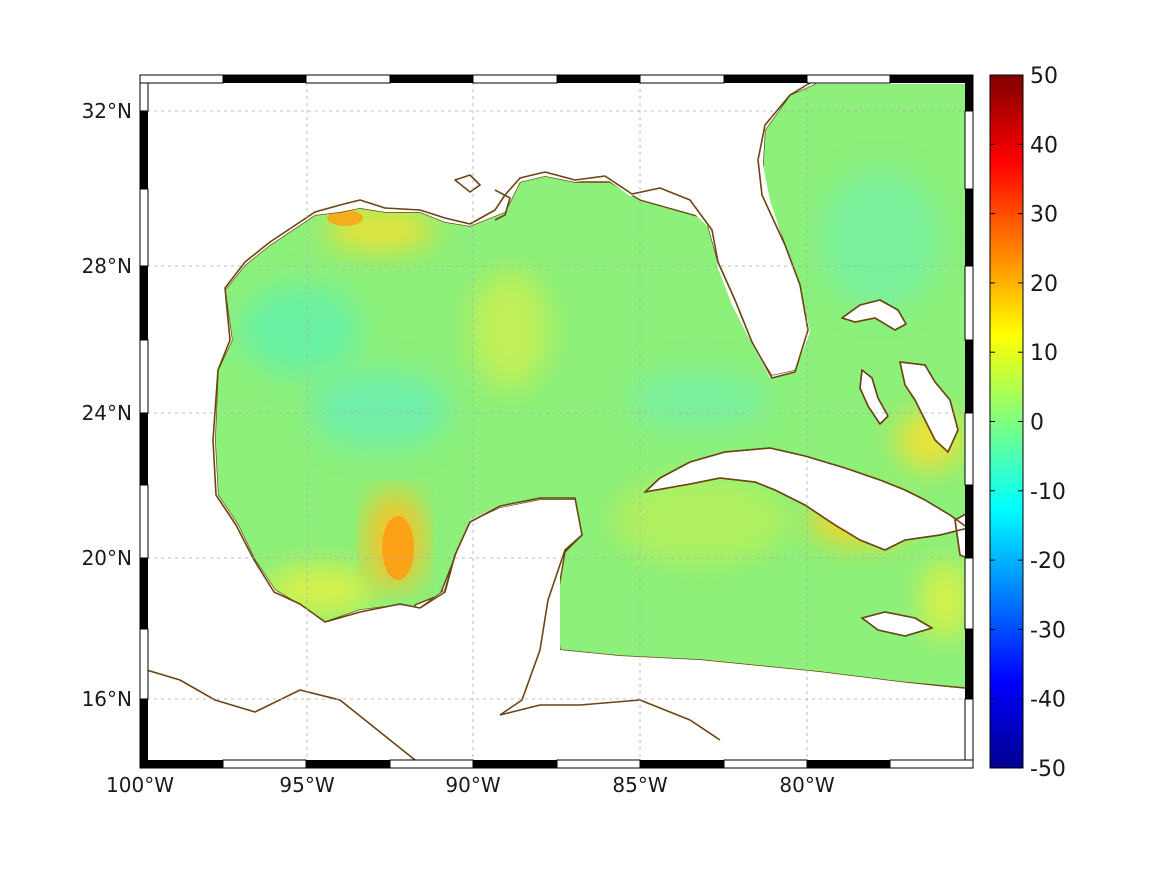  What do you see at coordinates (700, 400) in the screenshot?
I see `cool-patch-straits` at bounding box center [700, 400].